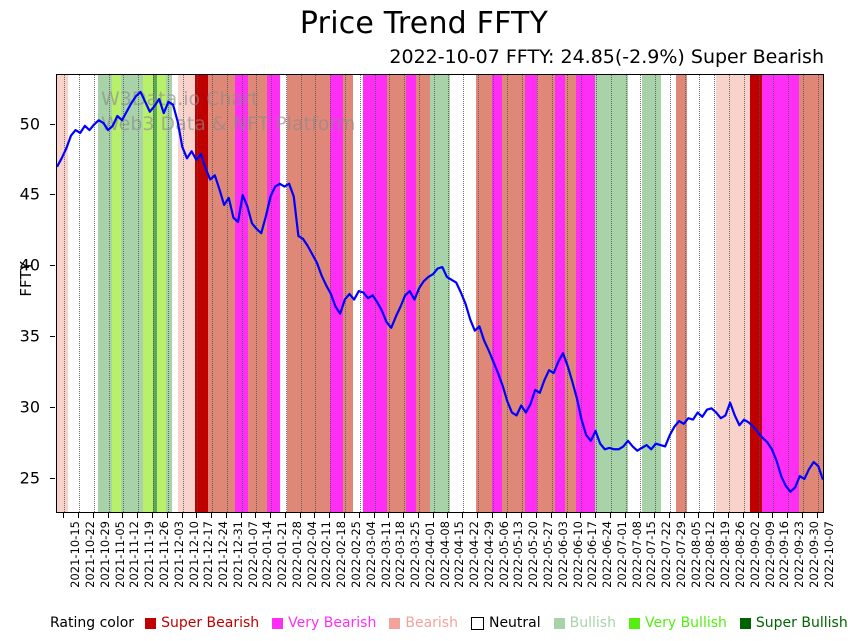 The width and height of the screenshot is (848, 641). I want to click on x-tick-label: 2021-10-29, so click(104, 554).